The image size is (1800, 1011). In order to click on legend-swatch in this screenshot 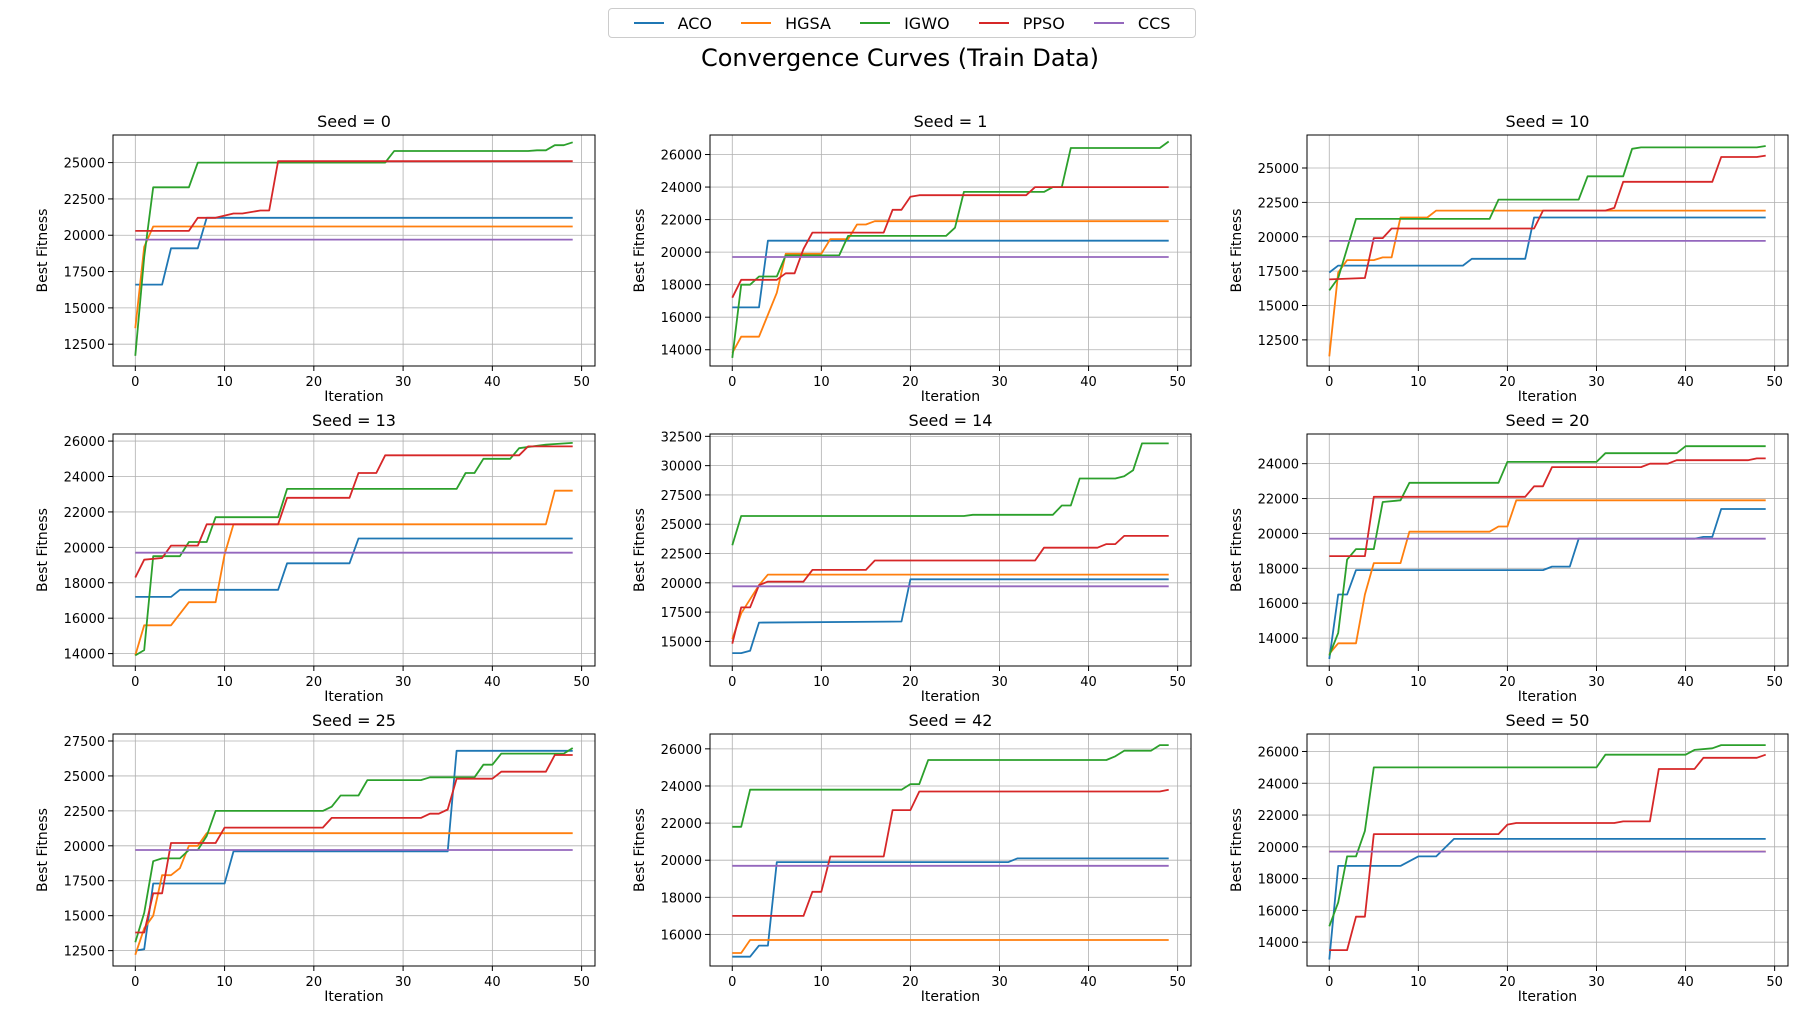, I will do `click(1108, 23)`.